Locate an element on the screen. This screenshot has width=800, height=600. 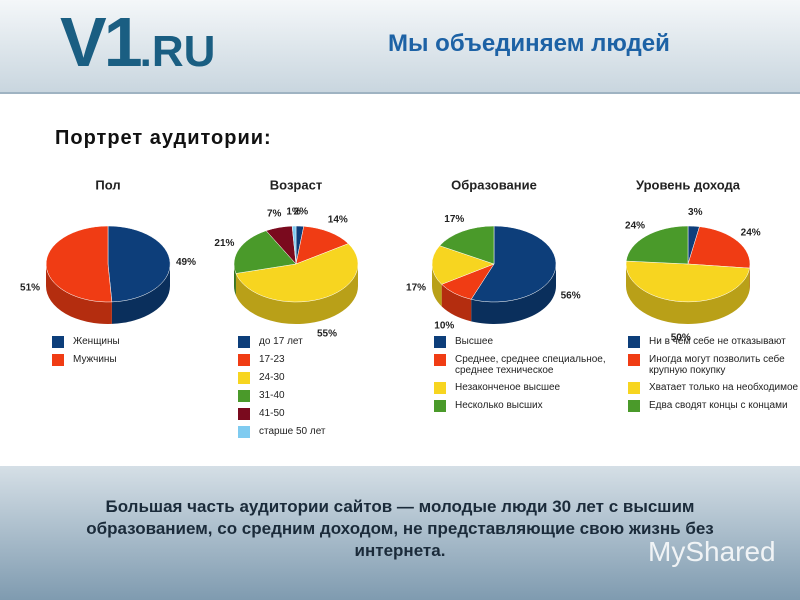
legend-item: Едва сводят концы с концами is located at coordinates (714, 406).